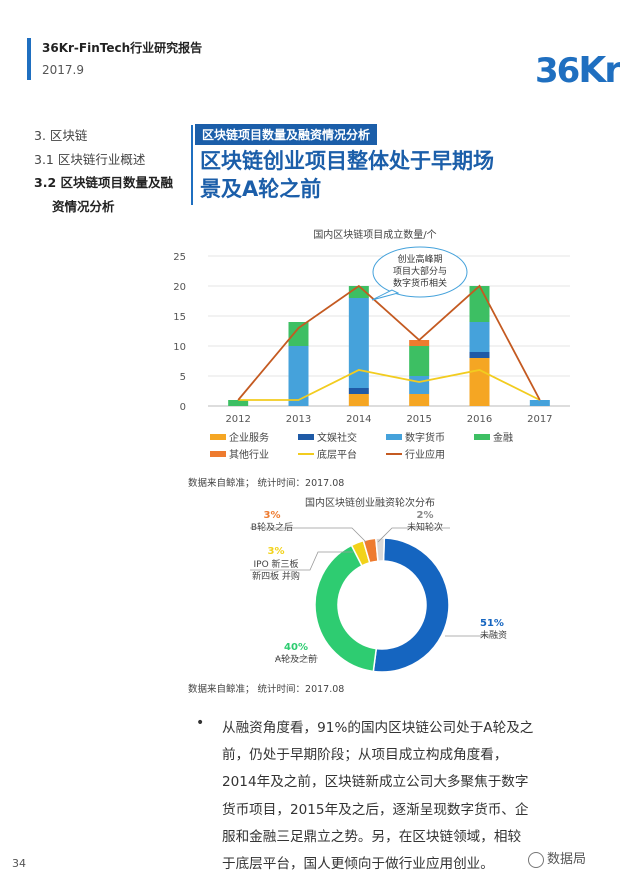  Describe the element at coordinates (276, 576) in the screenshot. I see `slice-name: 新四板 并购` at that location.